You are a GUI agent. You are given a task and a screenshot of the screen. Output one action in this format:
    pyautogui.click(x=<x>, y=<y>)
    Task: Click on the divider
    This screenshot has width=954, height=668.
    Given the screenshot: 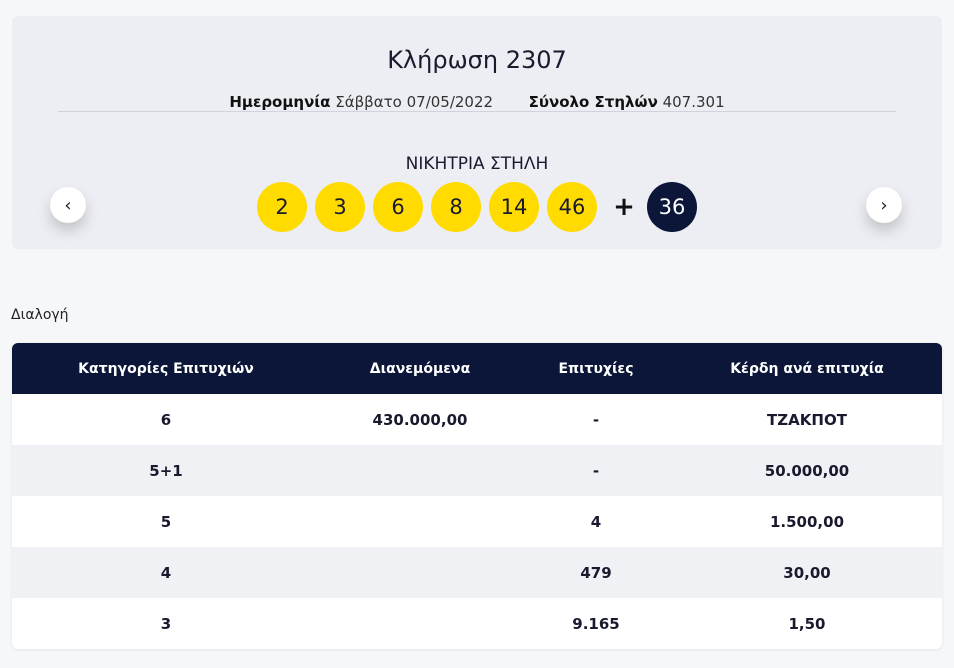 What is the action you would take?
    pyautogui.click(x=477, y=111)
    